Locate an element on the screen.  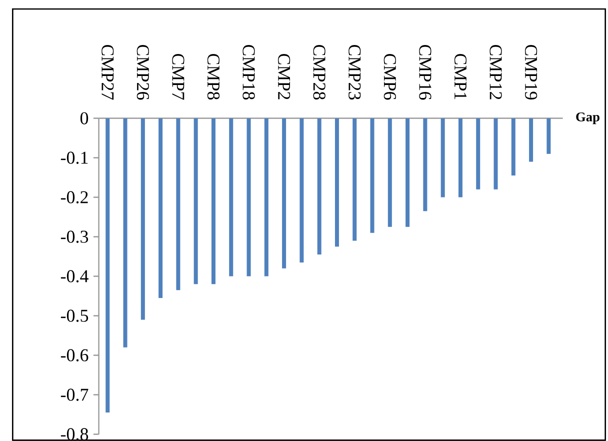
x-tick-label: CMP27 is located at coordinates (108, 72).